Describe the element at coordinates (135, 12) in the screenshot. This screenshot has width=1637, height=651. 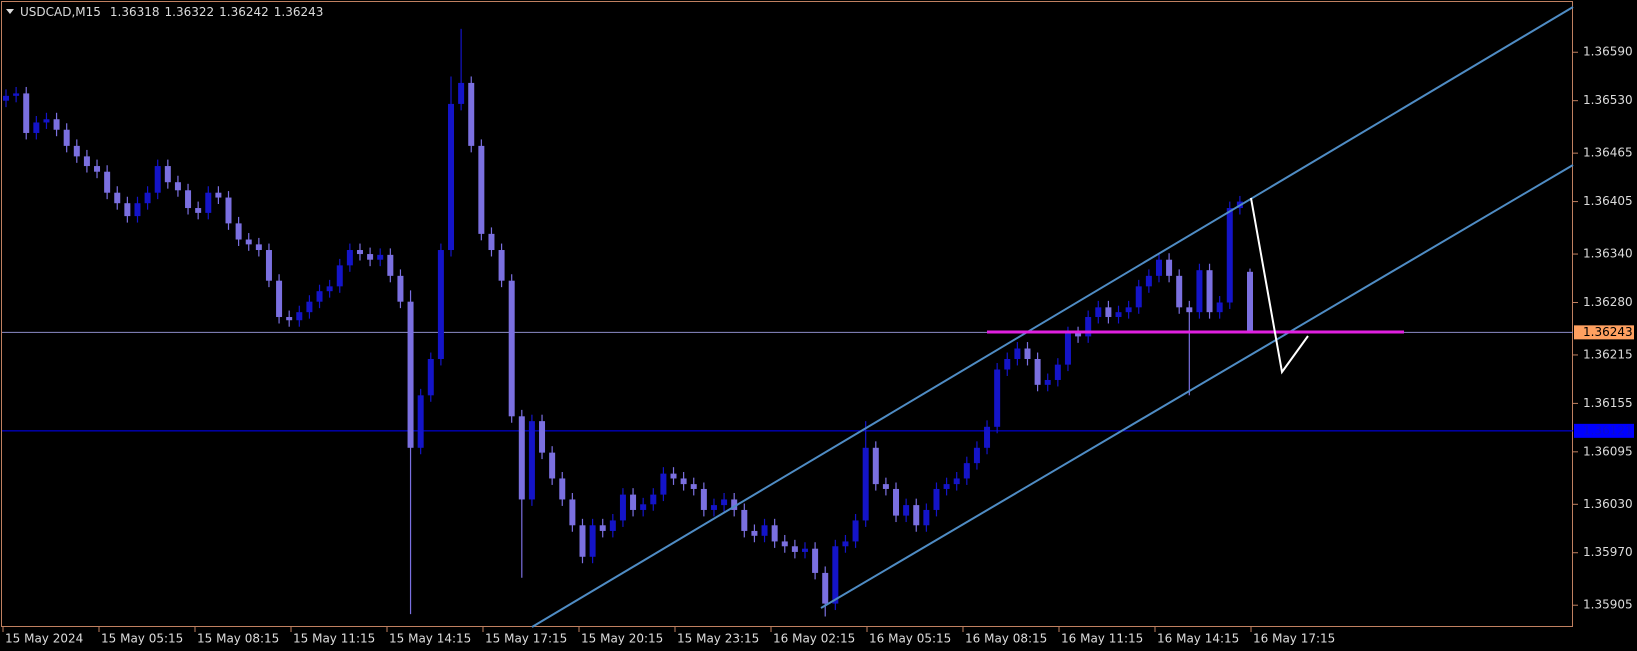
I see `open-price: 1.36318` at that location.